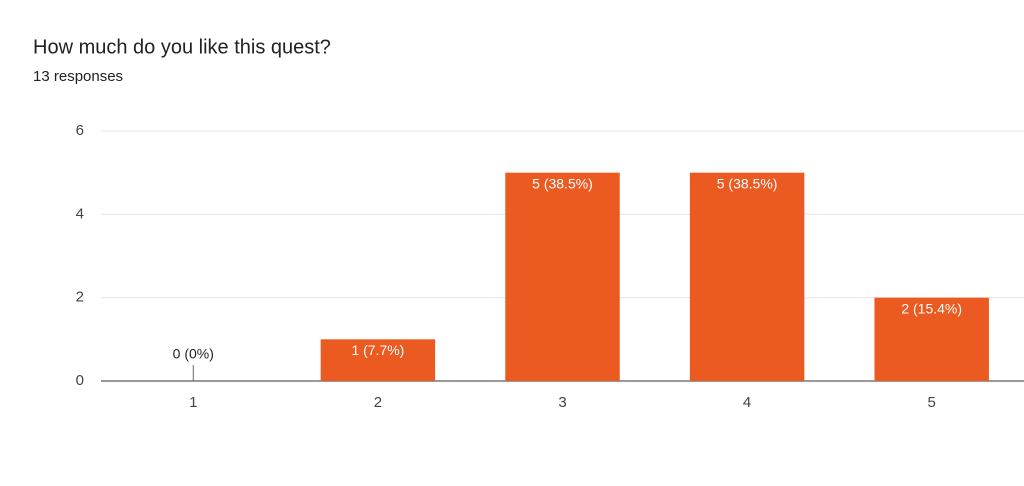  I want to click on chart-subtitle: 13 responses, so click(78, 76).